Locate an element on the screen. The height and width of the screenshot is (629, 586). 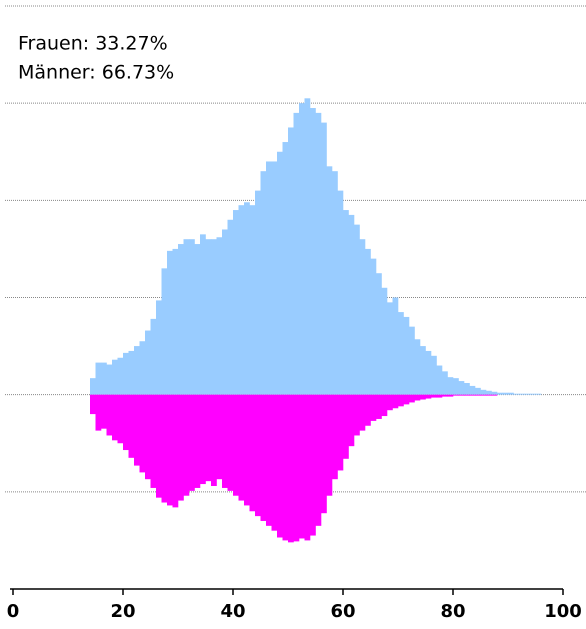
x-tick-label: 0 is located at coordinates (13, 611).